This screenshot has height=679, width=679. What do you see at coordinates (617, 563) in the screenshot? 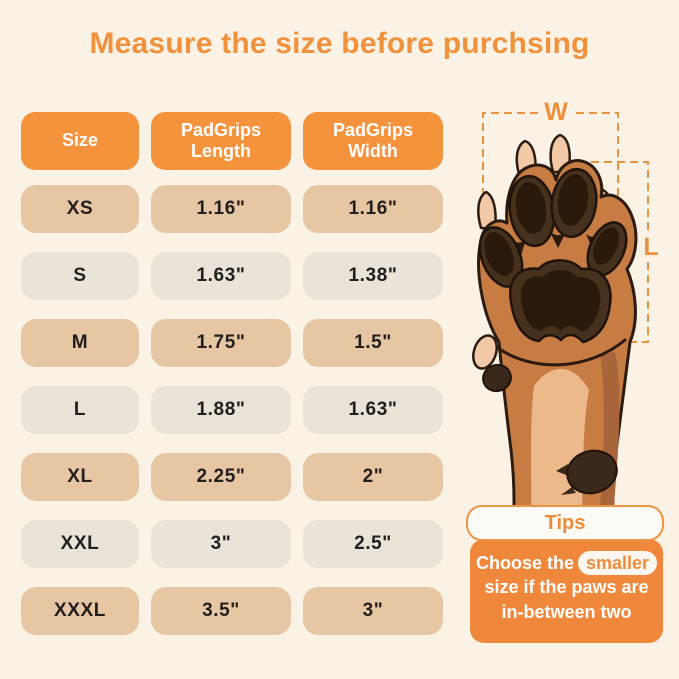
I see `smaller-highlight: smaller` at bounding box center [617, 563].